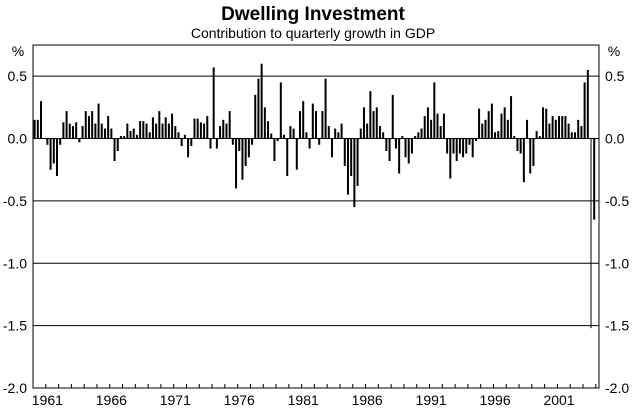  I want to click on x-tick-label: 1961, so click(47, 400).